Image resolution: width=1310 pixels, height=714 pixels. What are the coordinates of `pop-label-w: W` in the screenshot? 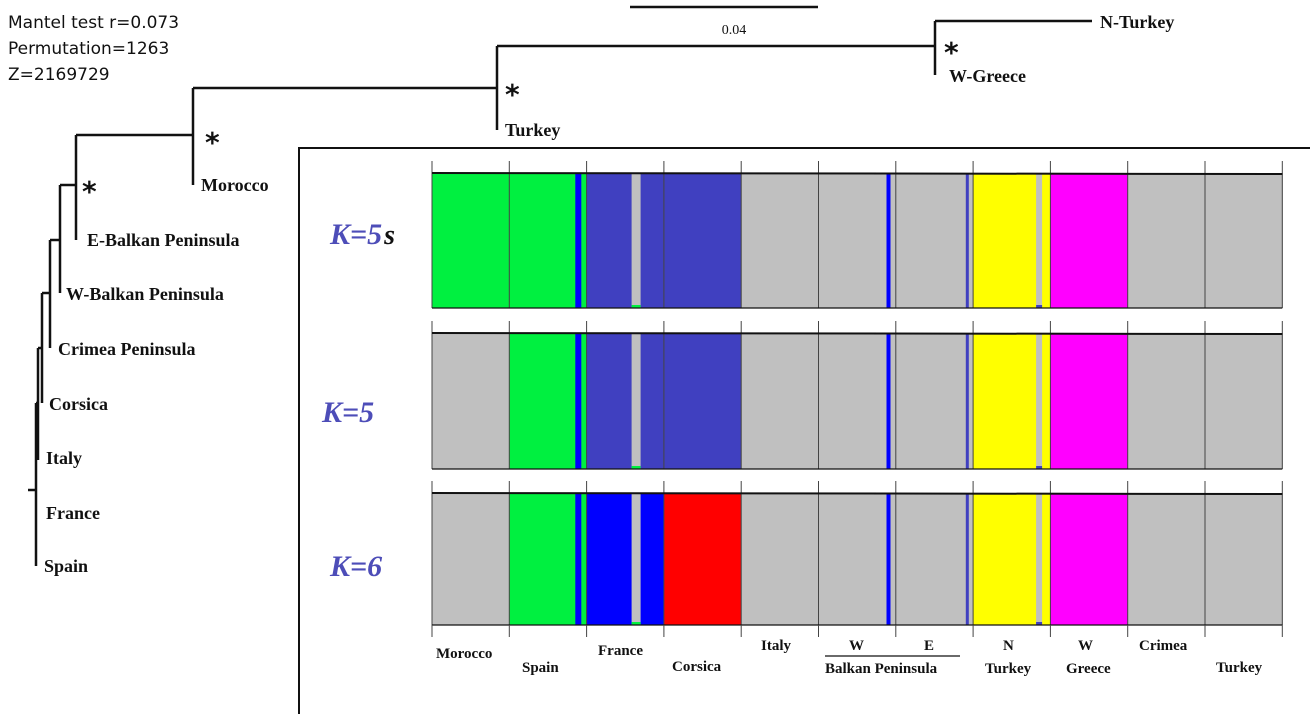 It's located at (1085, 646).